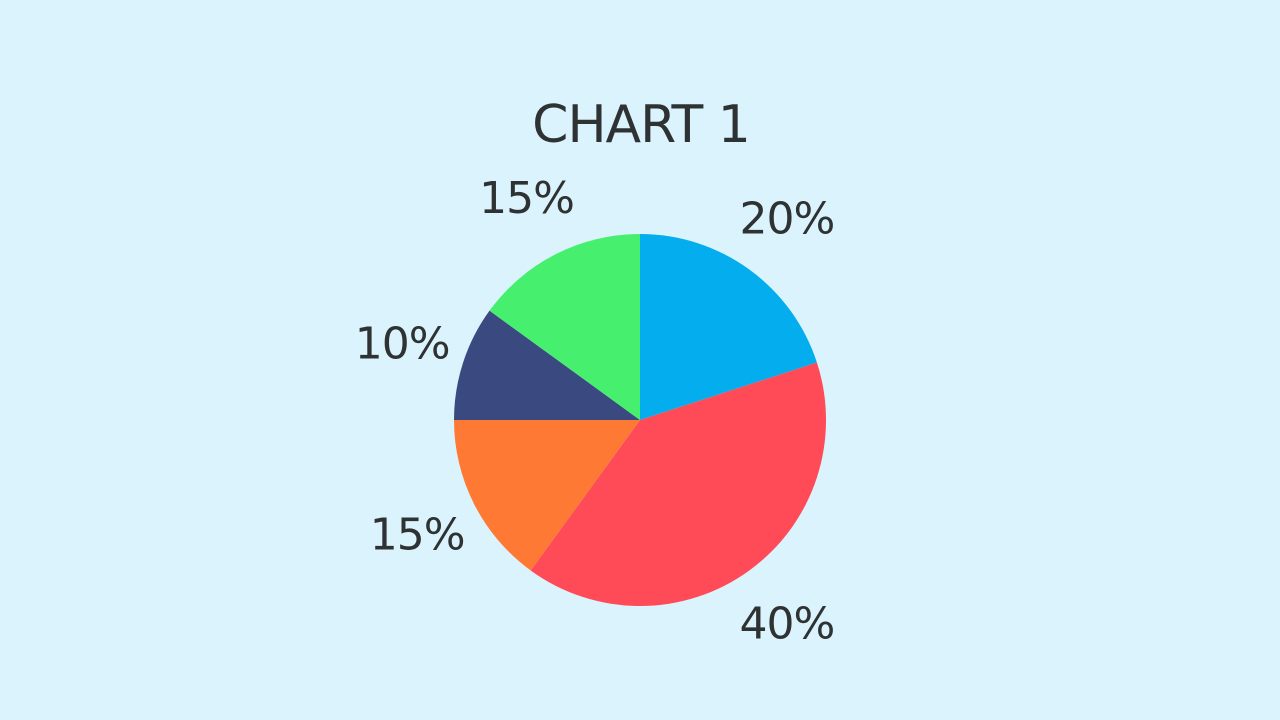  Describe the element at coordinates (787, 219) in the screenshot. I see `slice-label: 20%` at that location.